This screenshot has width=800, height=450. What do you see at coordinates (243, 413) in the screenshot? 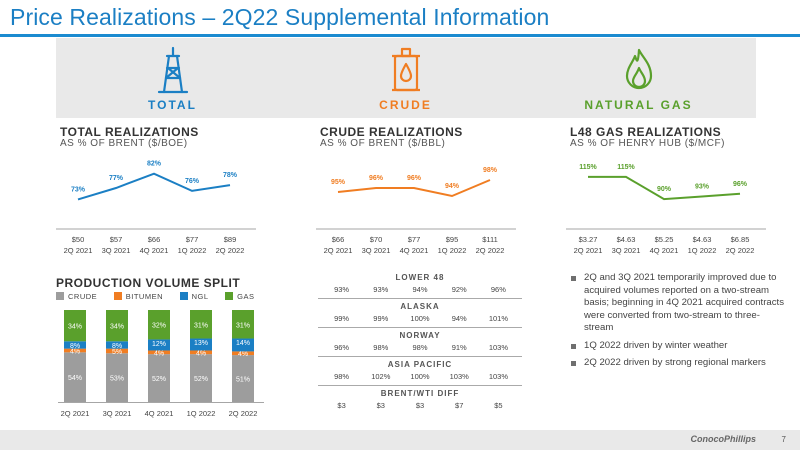
I see `production-x-tick: 2Q 2022` at bounding box center [243, 413].